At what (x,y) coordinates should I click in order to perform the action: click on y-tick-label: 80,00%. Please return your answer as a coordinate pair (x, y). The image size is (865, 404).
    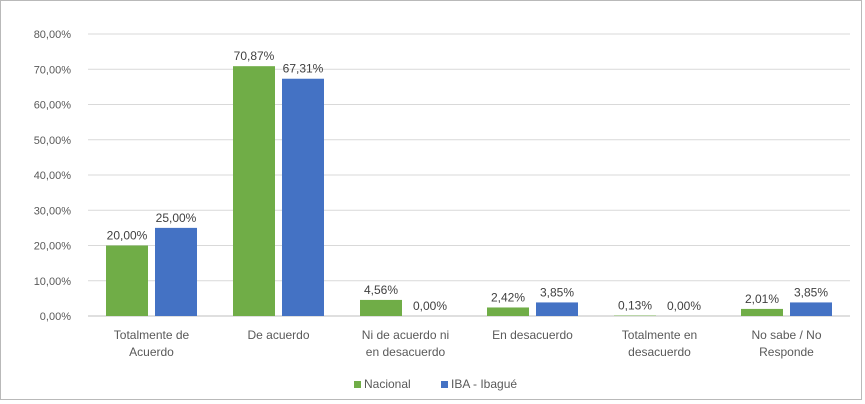
    Looking at the image, I should click on (53, 35).